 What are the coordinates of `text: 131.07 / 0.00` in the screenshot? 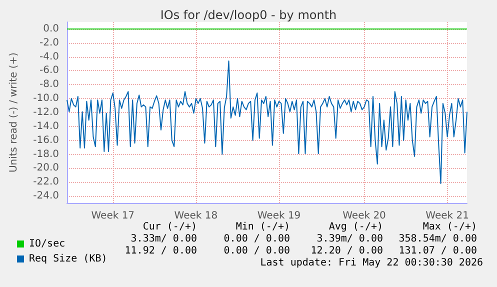 It's located at (438, 251).